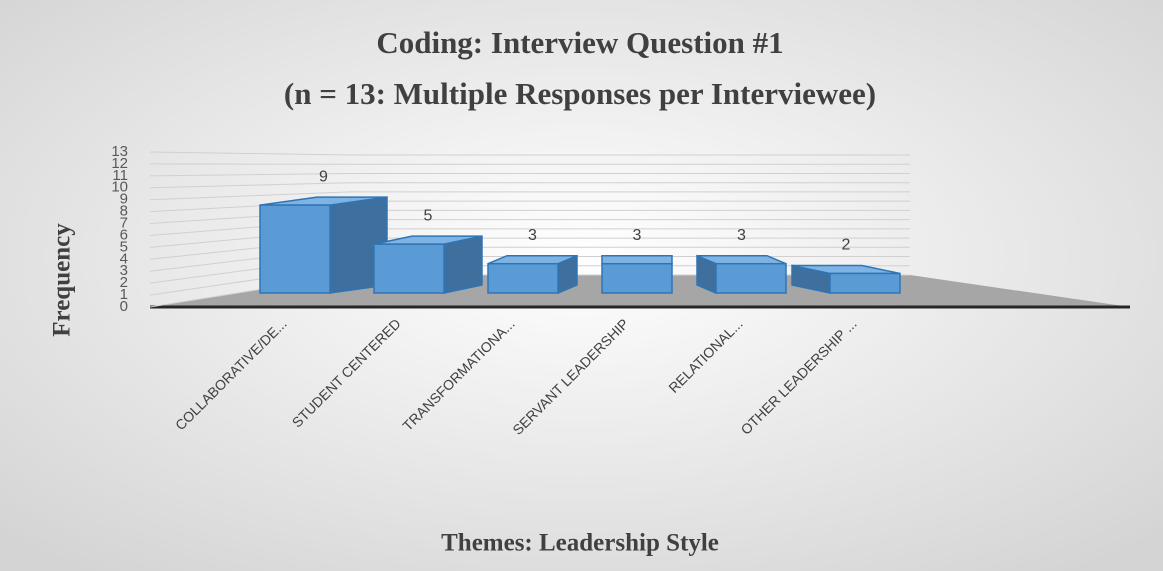 This screenshot has height=571, width=1163. What do you see at coordinates (62, 280) in the screenshot?
I see `y-axis-label: Frequency` at bounding box center [62, 280].